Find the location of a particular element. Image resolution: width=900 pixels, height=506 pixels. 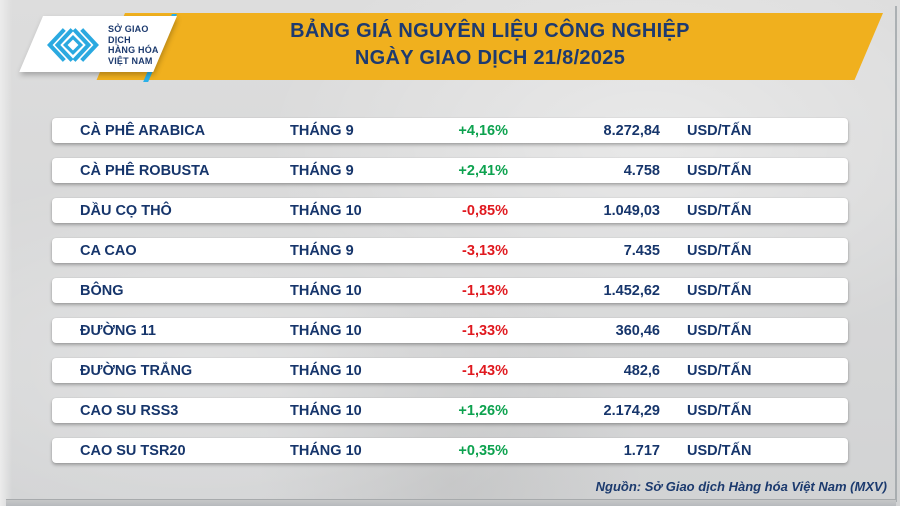

board-title-line1: BẢNG GIÁ NGUYÊN LIỆU CÔNG NGHIỆP is located at coordinates (490, 31).